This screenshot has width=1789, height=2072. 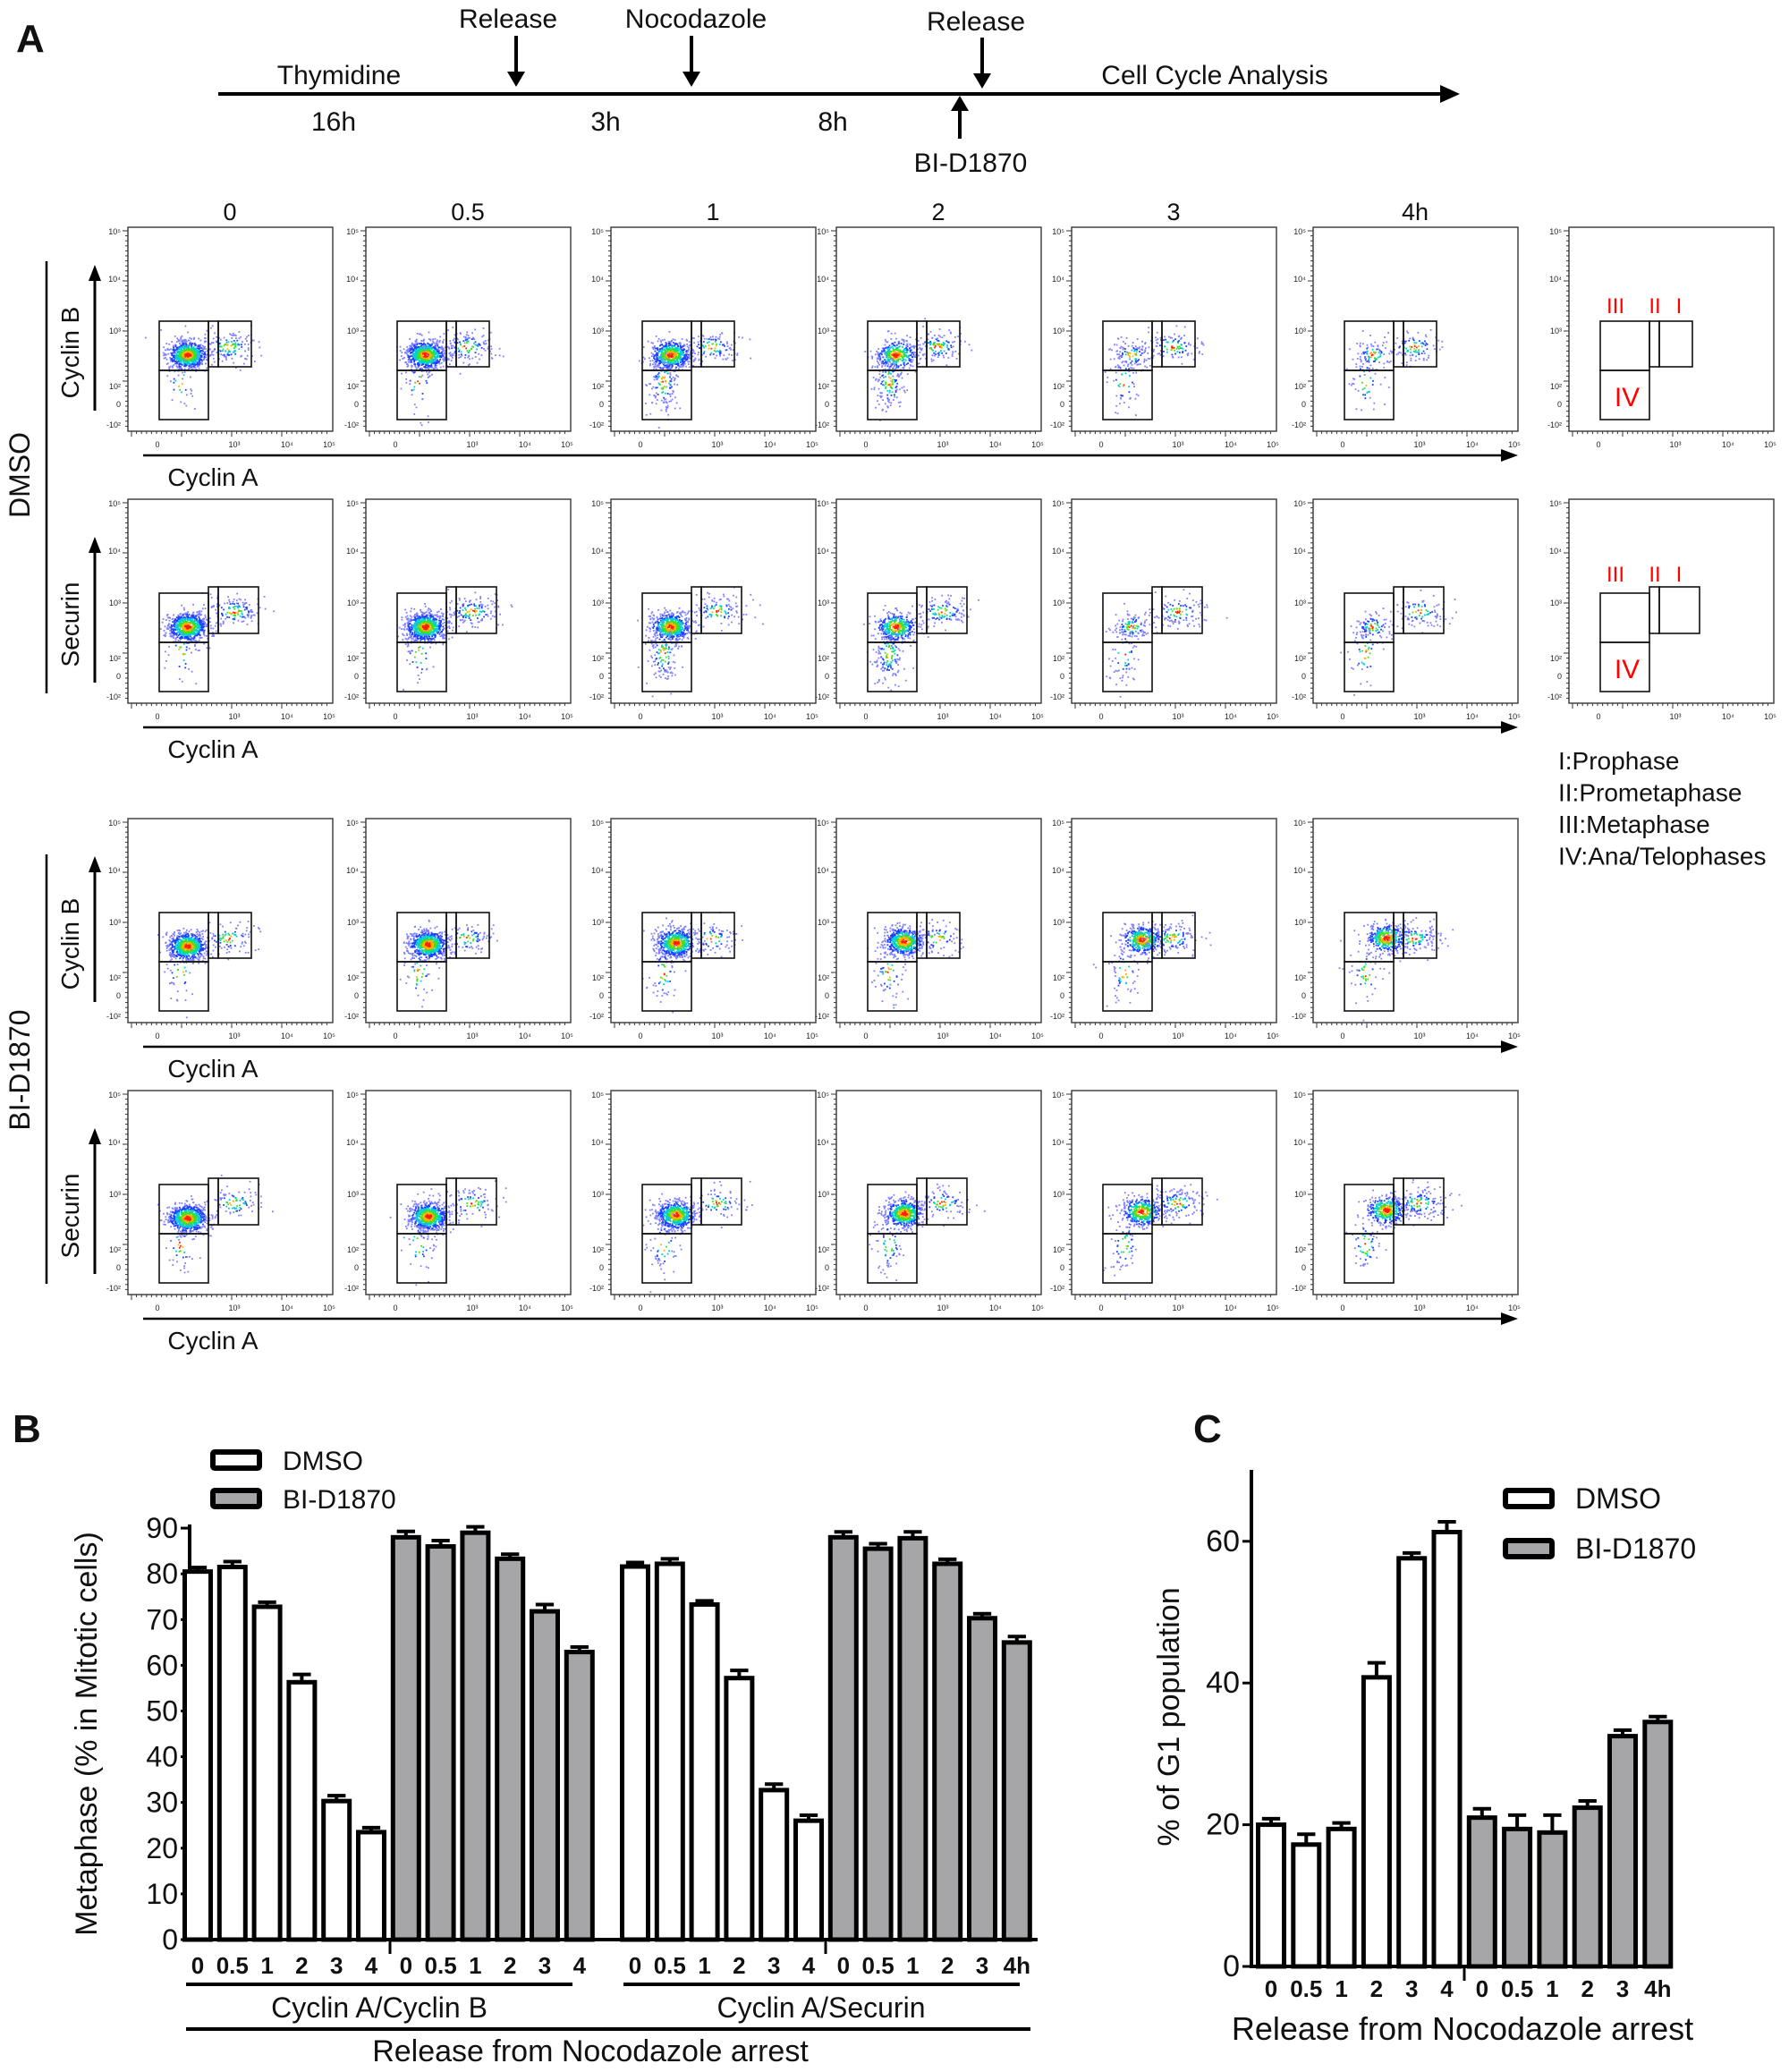 What do you see at coordinates (1127, 395) in the screenshot?
I see `gate-iv` at bounding box center [1127, 395].